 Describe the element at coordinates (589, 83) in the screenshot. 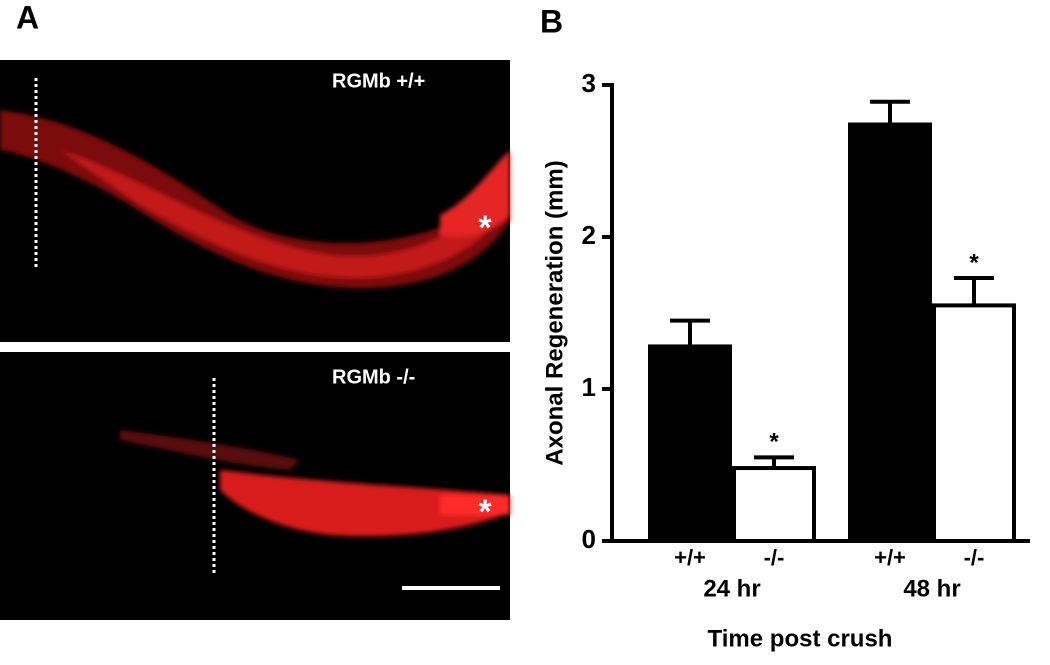

I see `y-tick-label: 3` at that location.